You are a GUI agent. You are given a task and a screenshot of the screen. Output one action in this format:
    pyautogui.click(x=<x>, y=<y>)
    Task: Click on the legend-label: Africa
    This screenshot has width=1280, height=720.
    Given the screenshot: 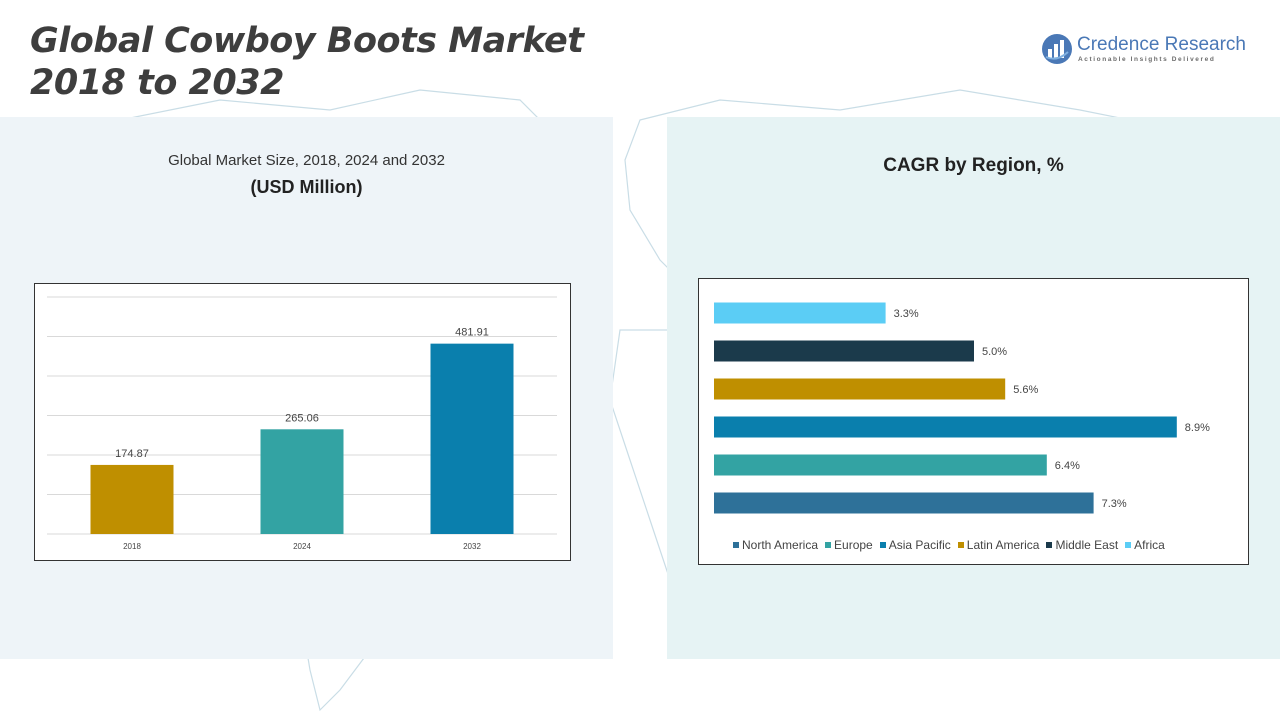 What is the action you would take?
    pyautogui.click(x=1149, y=545)
    